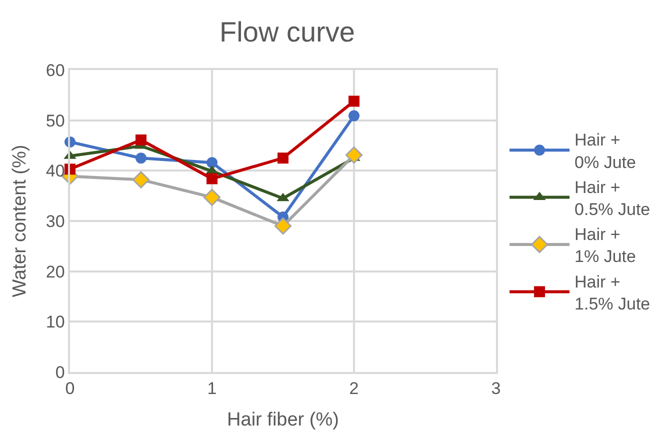  Describe the element at coordinates (55, 120) in the screenshot. I see `y-tick-label: 50` at that location.